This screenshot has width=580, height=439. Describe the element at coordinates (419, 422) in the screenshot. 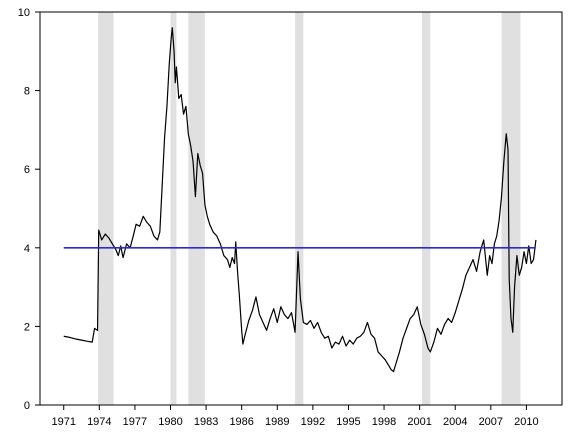

I see `x-tick-label-10: 2001` at that location.